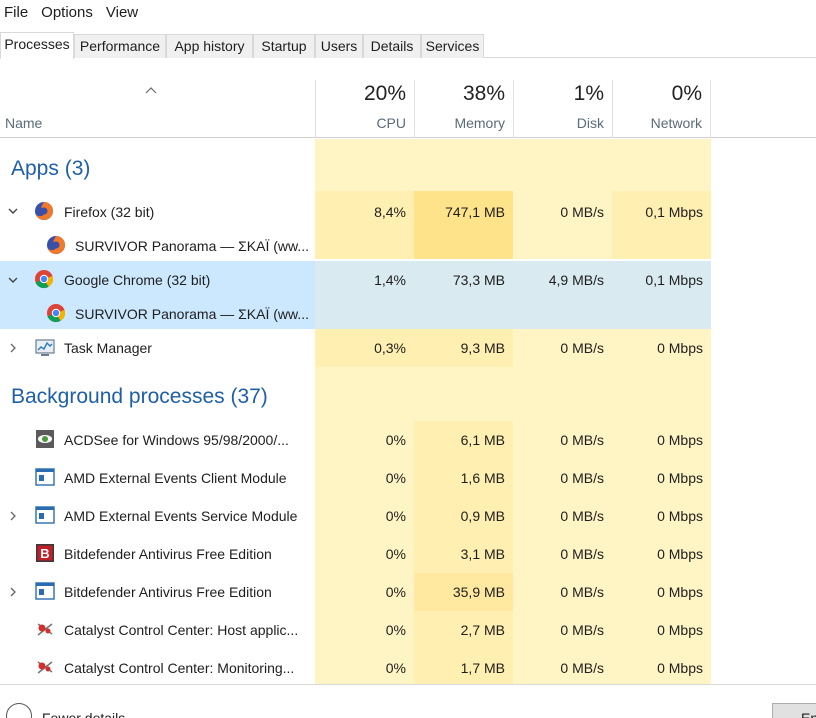 This screenshot has height=718, width=816. Describe the element at coordinates (45, 439) in the screenshot. I see `acdsee-icon` at that location.